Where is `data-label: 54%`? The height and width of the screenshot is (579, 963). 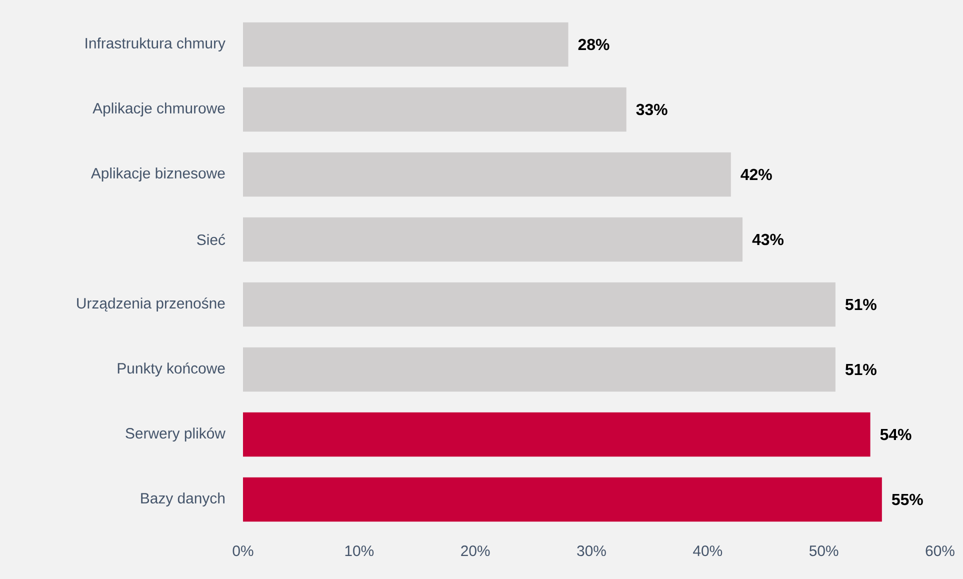
data-label: 54% is located at coordinates (896, 434).